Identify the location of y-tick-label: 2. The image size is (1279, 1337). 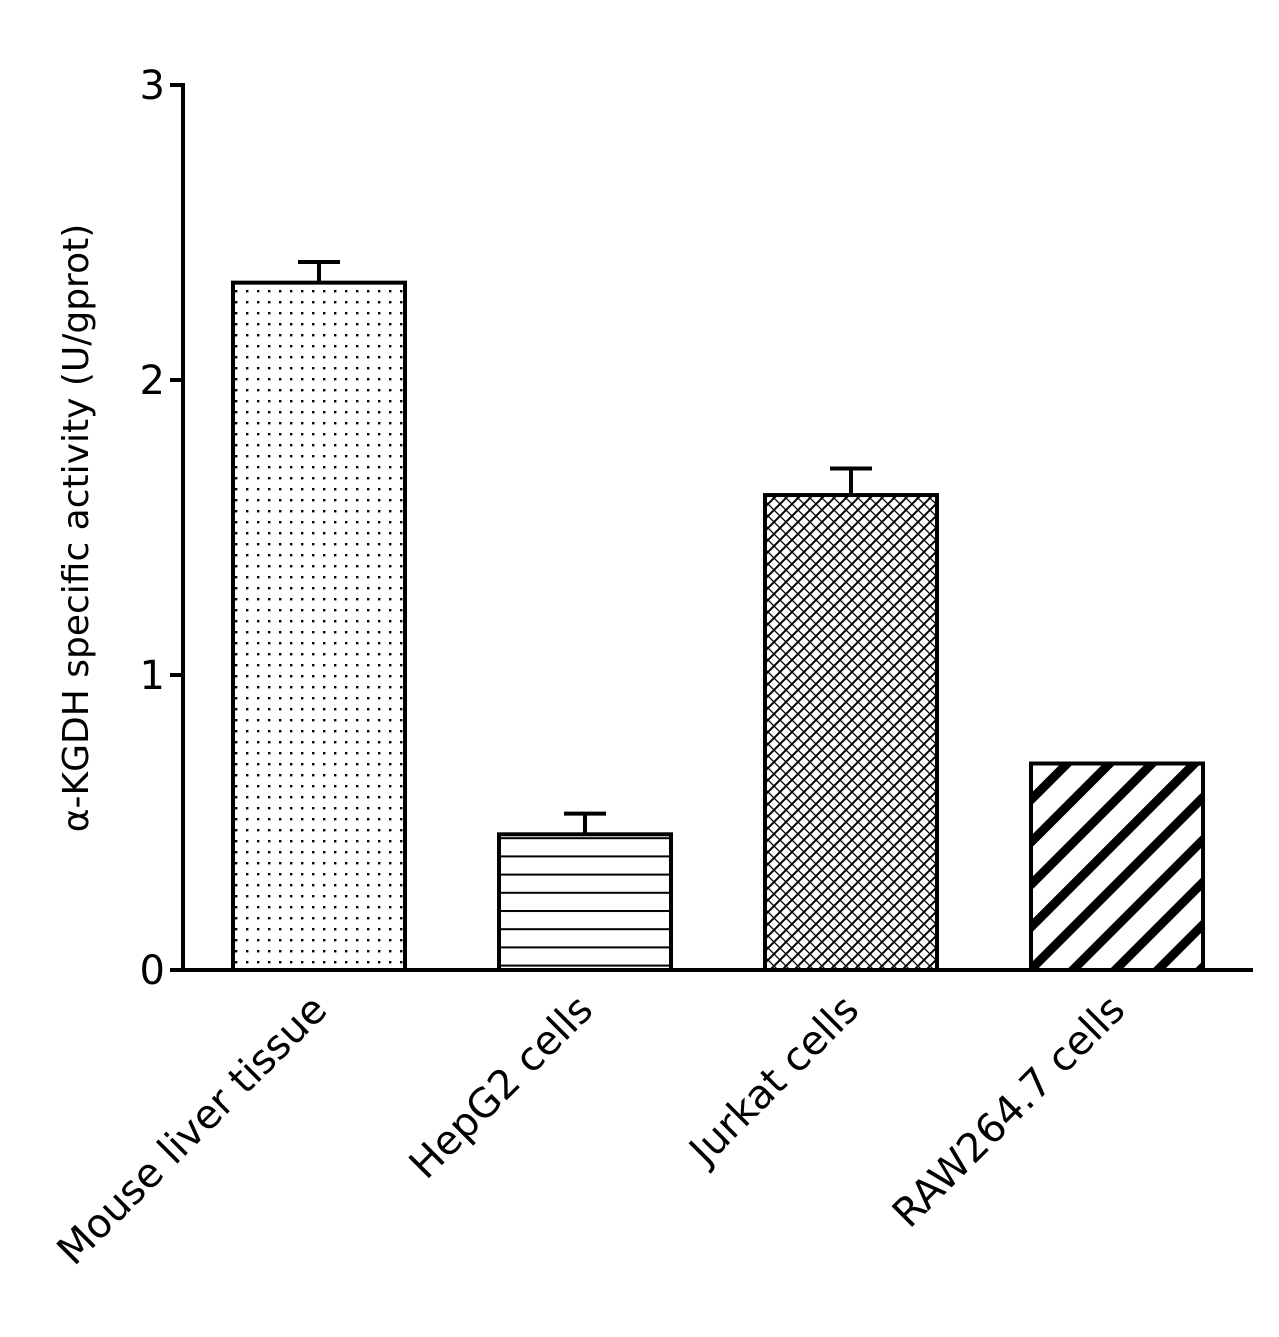
(152, 381).